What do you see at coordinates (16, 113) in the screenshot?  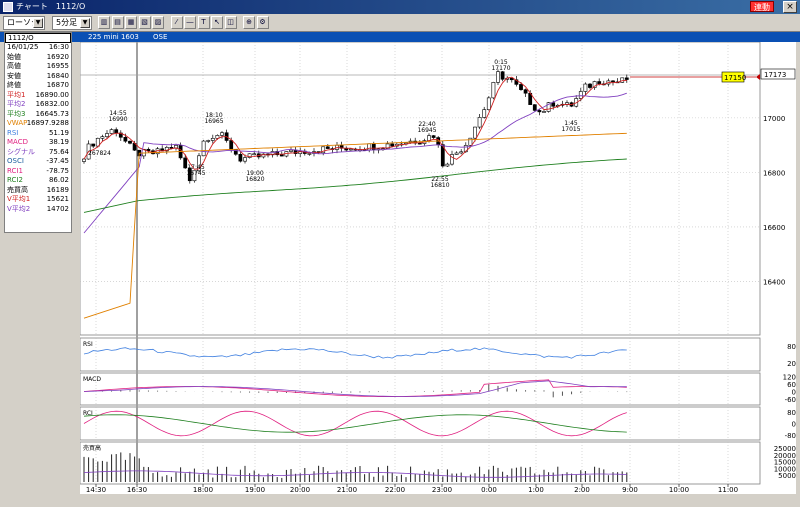 I see `info-label: 平均3` at bounding box center [16, 113].